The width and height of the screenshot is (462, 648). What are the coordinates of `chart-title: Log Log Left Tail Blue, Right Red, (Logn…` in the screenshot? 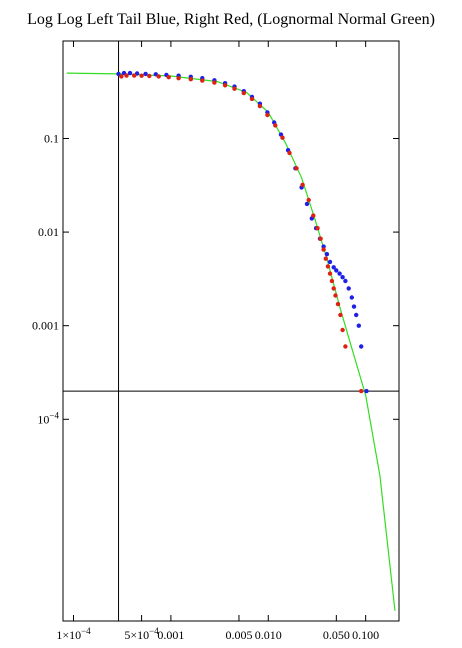 It's located at (231, 19).